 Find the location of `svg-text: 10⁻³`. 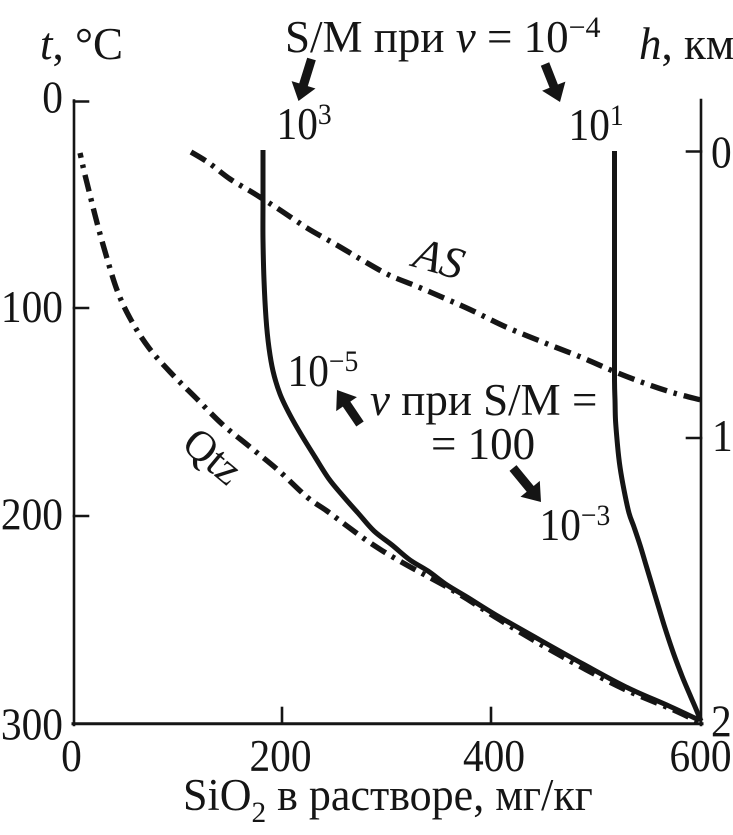

svg-text: 10⁻³ is located at coordinates (575, 524).